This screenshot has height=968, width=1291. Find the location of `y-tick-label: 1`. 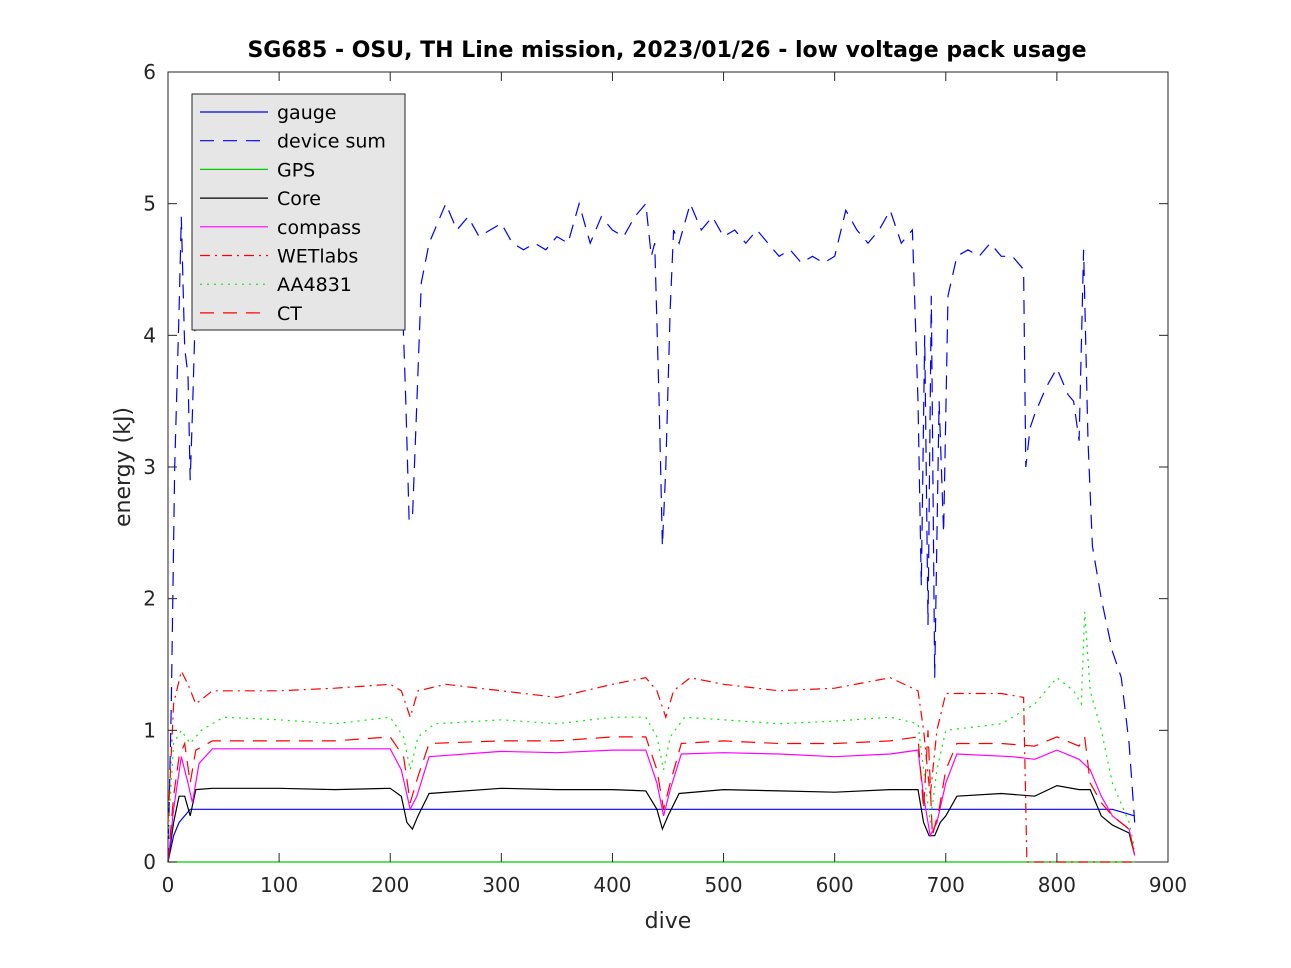

y-tick-label: 1 is located at coordinates (149, 730).